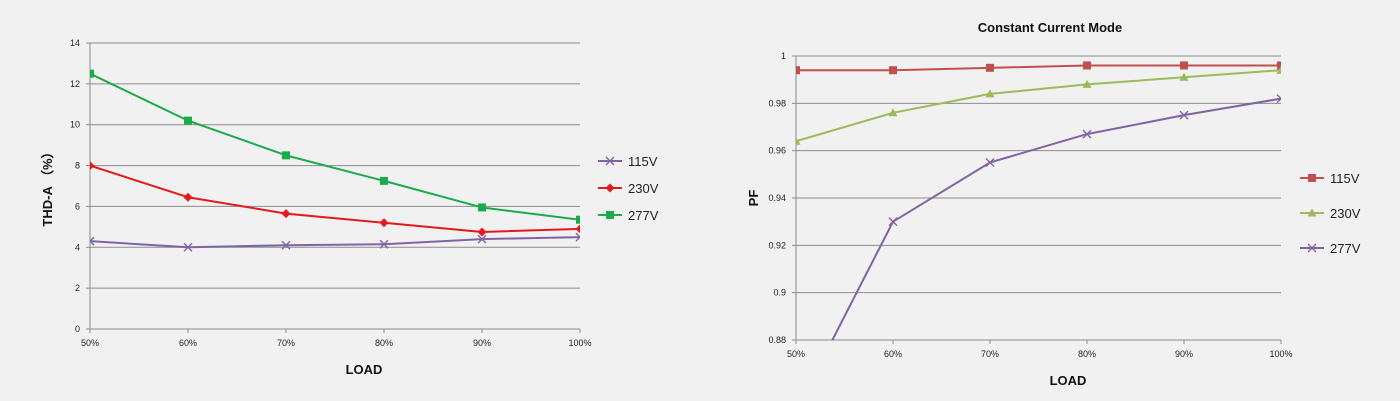 This screenshot has width=1400, height=401. What do you see at coordinates (1050, 27) in the screenshot?
I see `chart-title: Constant Current Mode` at bounding box center [1050, 27].